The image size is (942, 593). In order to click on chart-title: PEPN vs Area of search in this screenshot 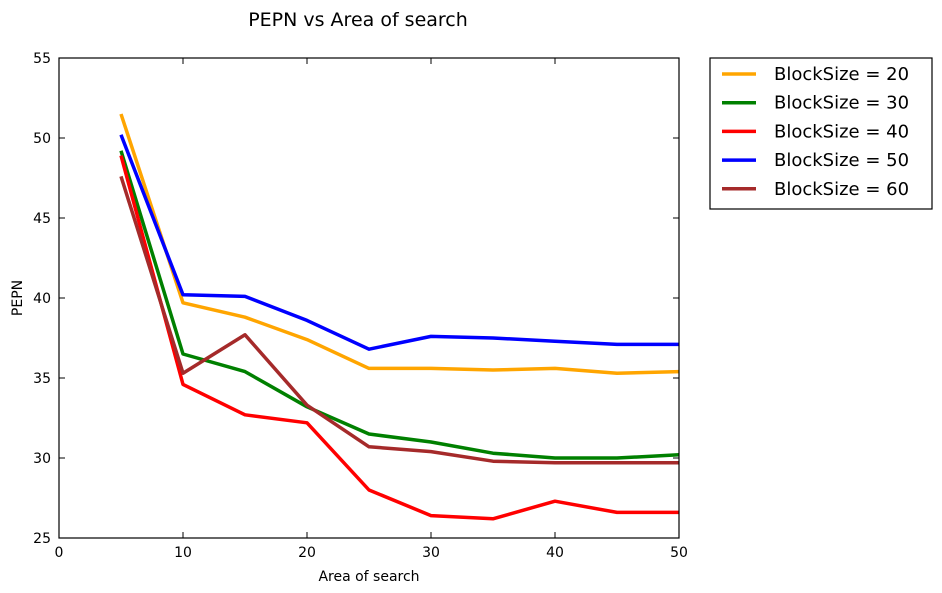, I will do `click(358, 20)`.